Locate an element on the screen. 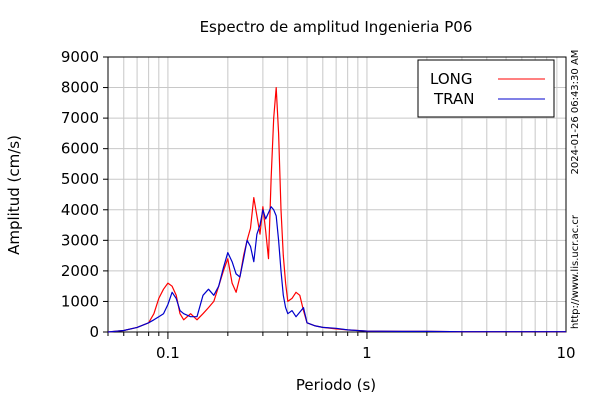 The height and width of the screenshot is (400, 600). y-tick-label: 9000 is located at coordinates (80, 57).